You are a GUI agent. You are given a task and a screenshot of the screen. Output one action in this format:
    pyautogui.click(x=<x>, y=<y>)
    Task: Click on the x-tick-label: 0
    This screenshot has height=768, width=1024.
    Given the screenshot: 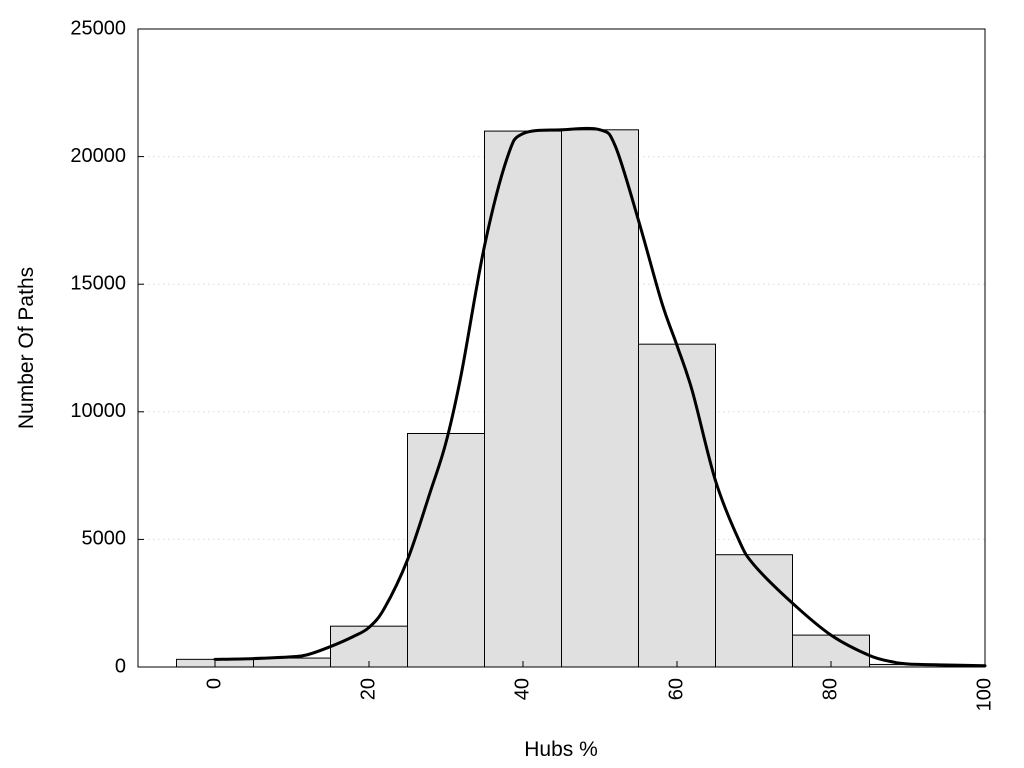 What is the action you would take?
    pyautogui.click(x=214, y=683)
    